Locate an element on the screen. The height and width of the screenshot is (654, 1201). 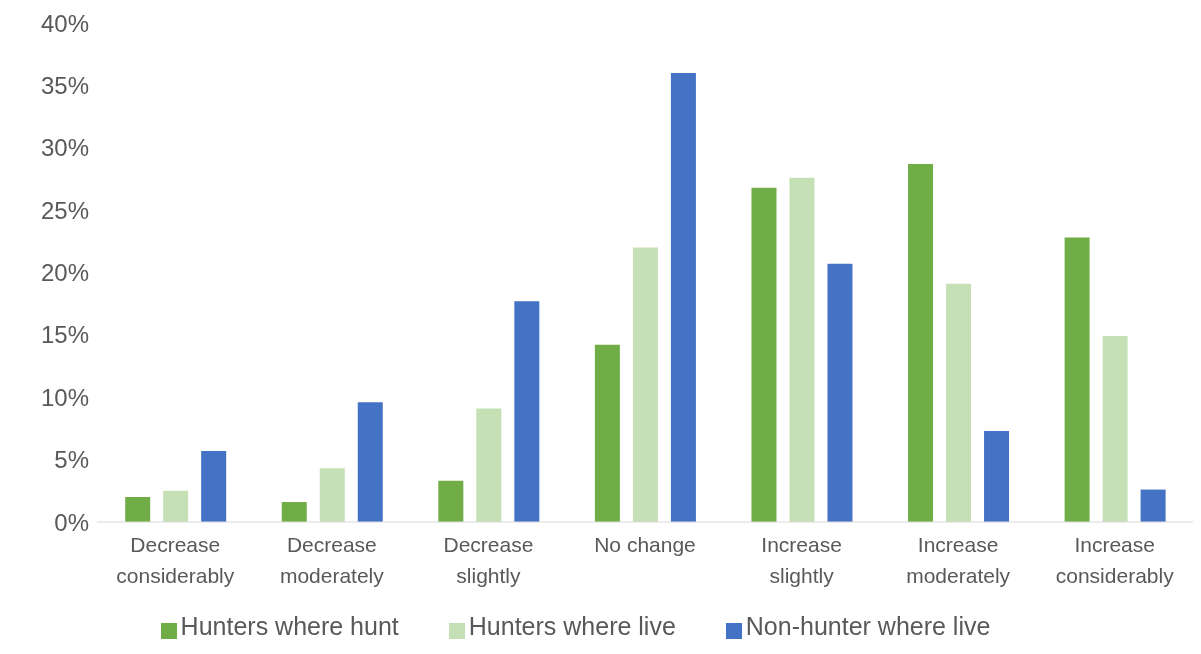
y-tick-label: 20% is located at coordinates (64, 273).